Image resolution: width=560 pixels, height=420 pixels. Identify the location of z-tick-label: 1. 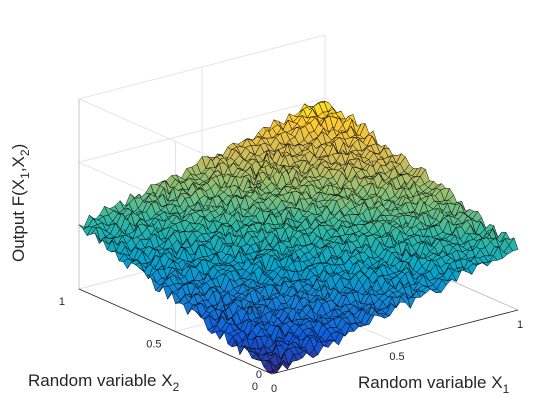
(259, 248).